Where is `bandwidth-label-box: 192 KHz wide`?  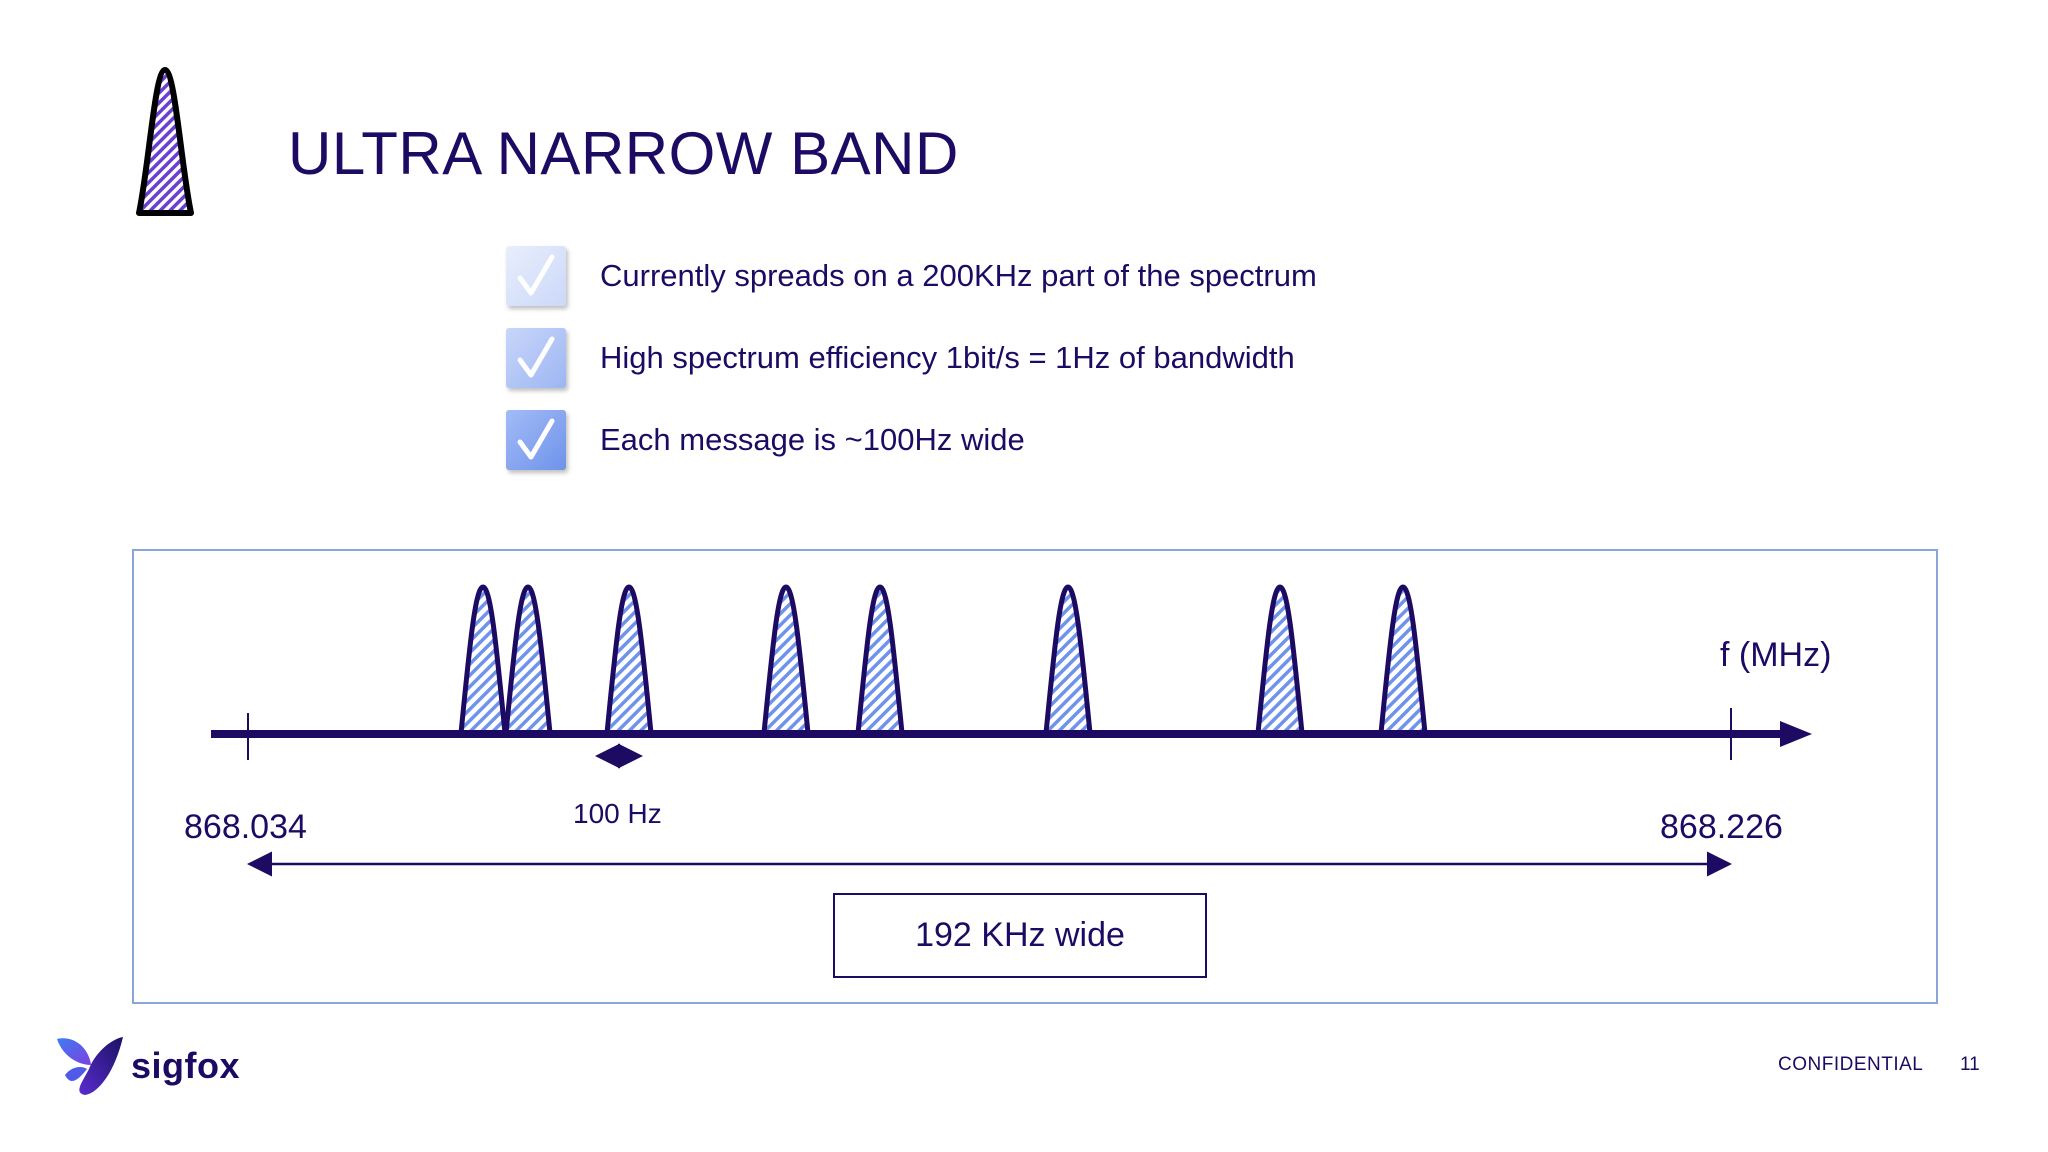 bandwidth-label-box: 192 KHz wide is located at coordinates (1020, 935).